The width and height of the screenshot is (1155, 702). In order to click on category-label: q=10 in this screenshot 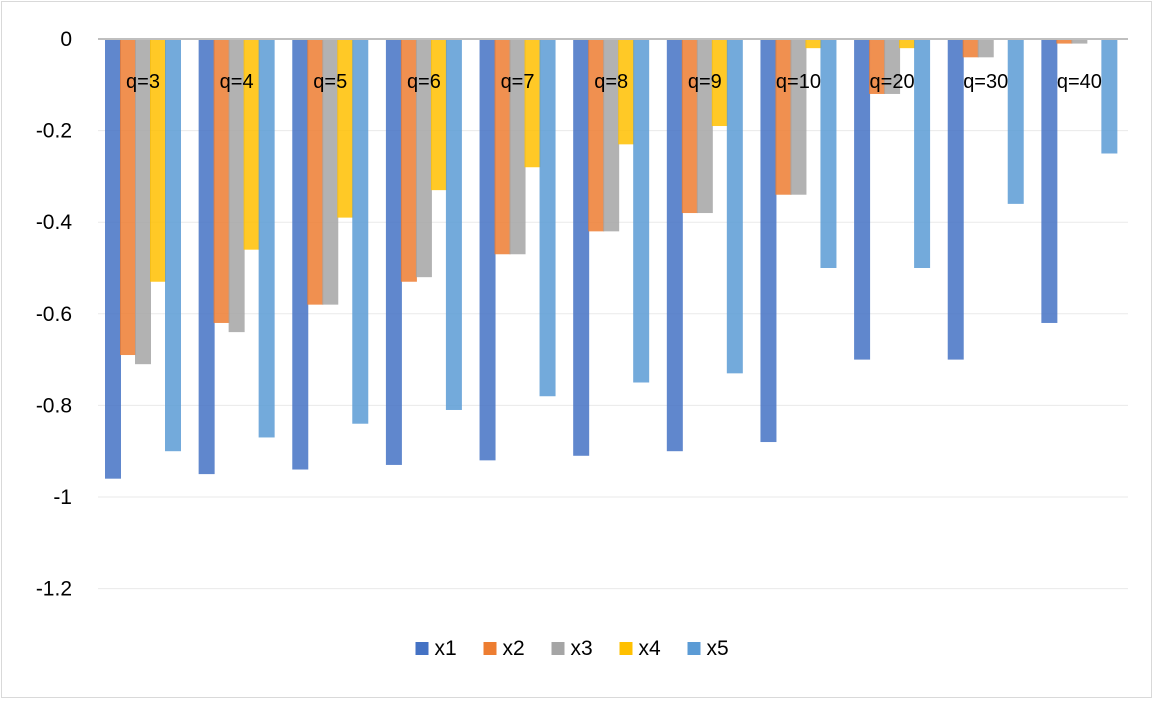, I will do `click(798, 82)`.